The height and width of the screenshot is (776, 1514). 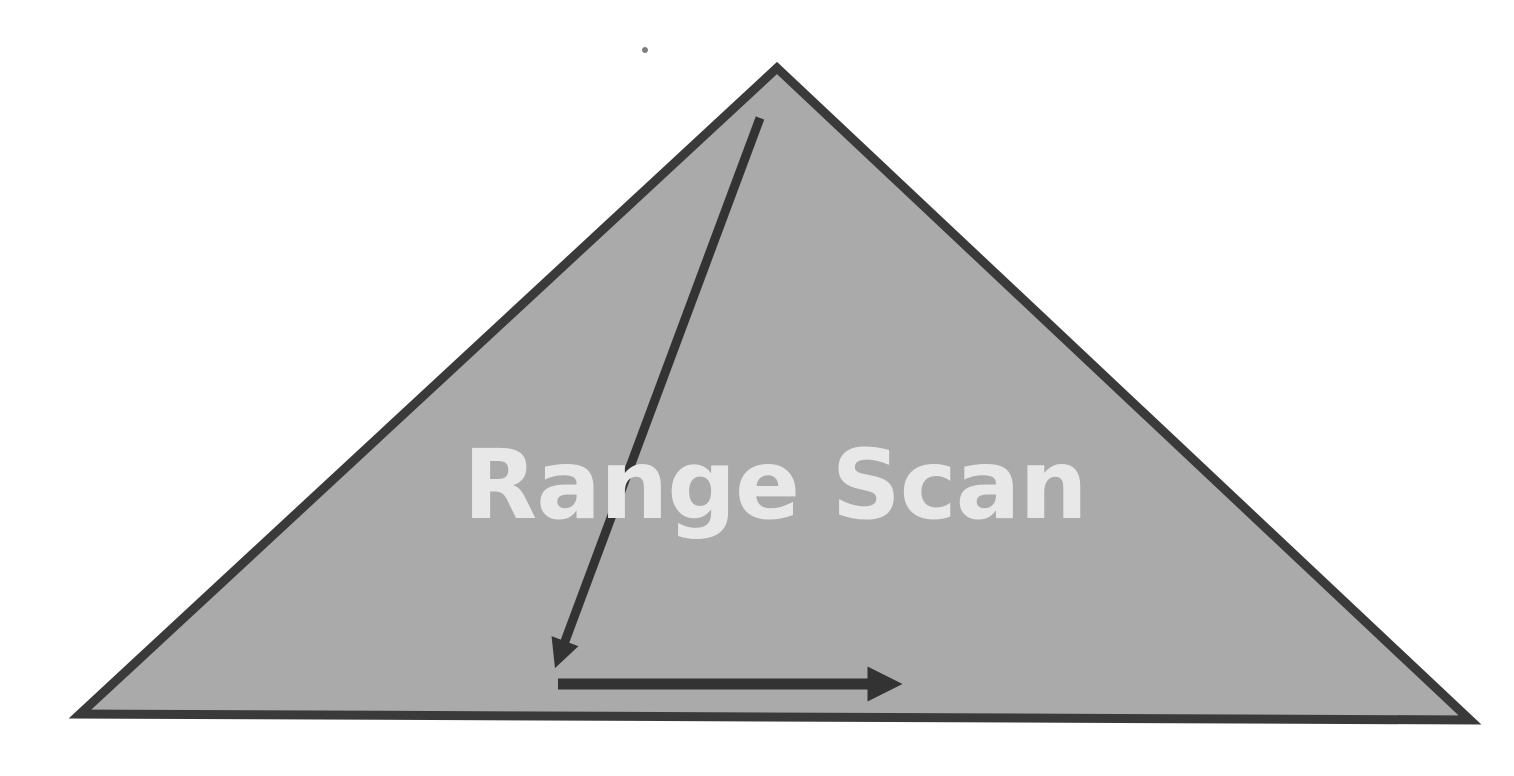 I want to click on scan-speck, so click(x=645, y=50).